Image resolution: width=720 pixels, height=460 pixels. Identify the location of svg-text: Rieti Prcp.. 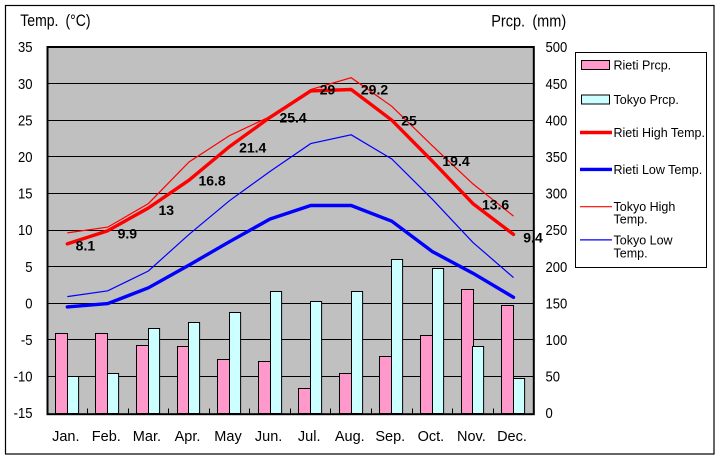
(643, 66).